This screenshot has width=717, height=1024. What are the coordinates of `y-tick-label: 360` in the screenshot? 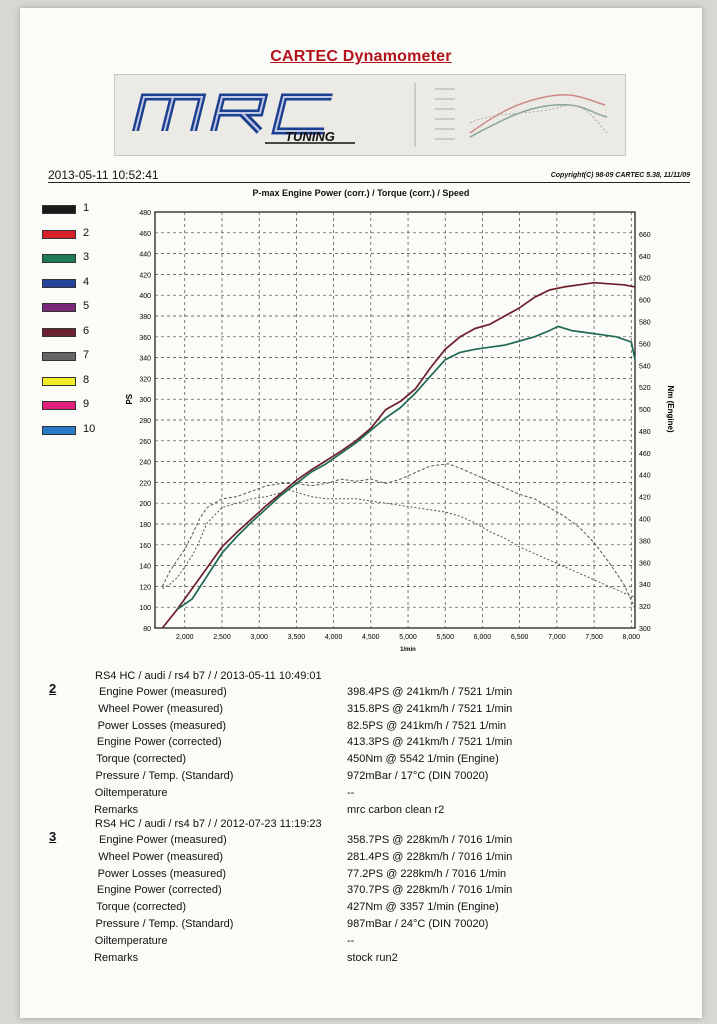 It's located at (145, 338).